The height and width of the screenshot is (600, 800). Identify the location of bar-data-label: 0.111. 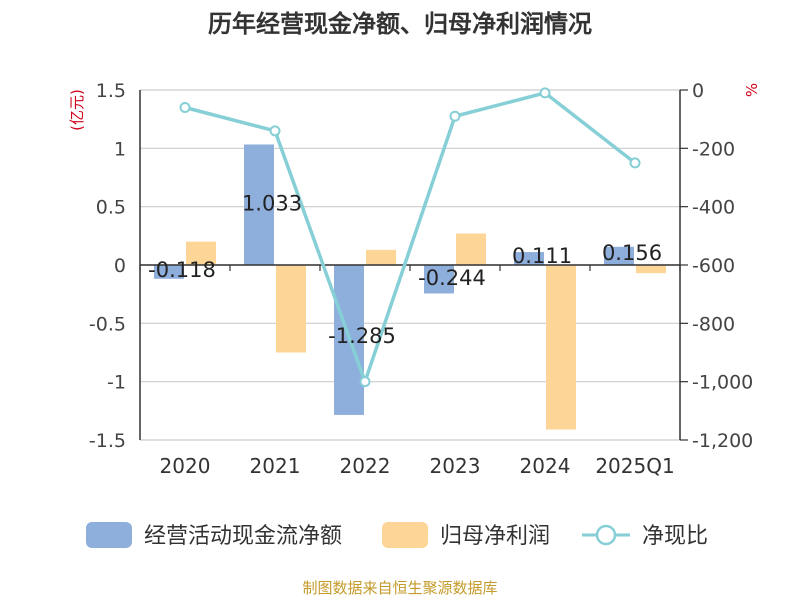
(542, 256).